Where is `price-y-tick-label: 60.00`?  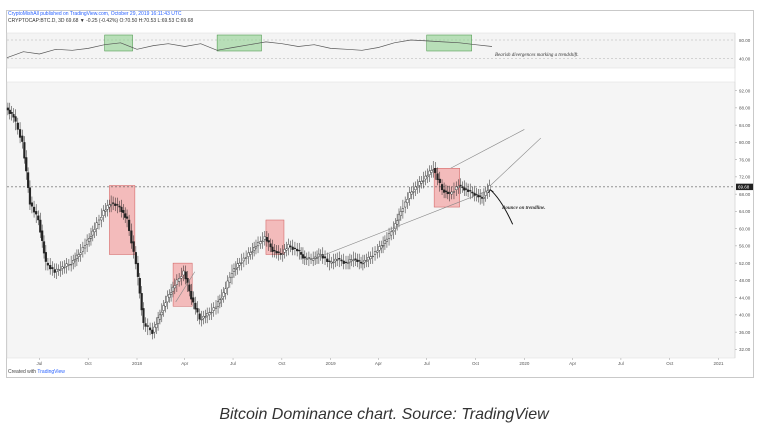
price-y-tick-label: 60.00 is located at coordinates (745, 228).